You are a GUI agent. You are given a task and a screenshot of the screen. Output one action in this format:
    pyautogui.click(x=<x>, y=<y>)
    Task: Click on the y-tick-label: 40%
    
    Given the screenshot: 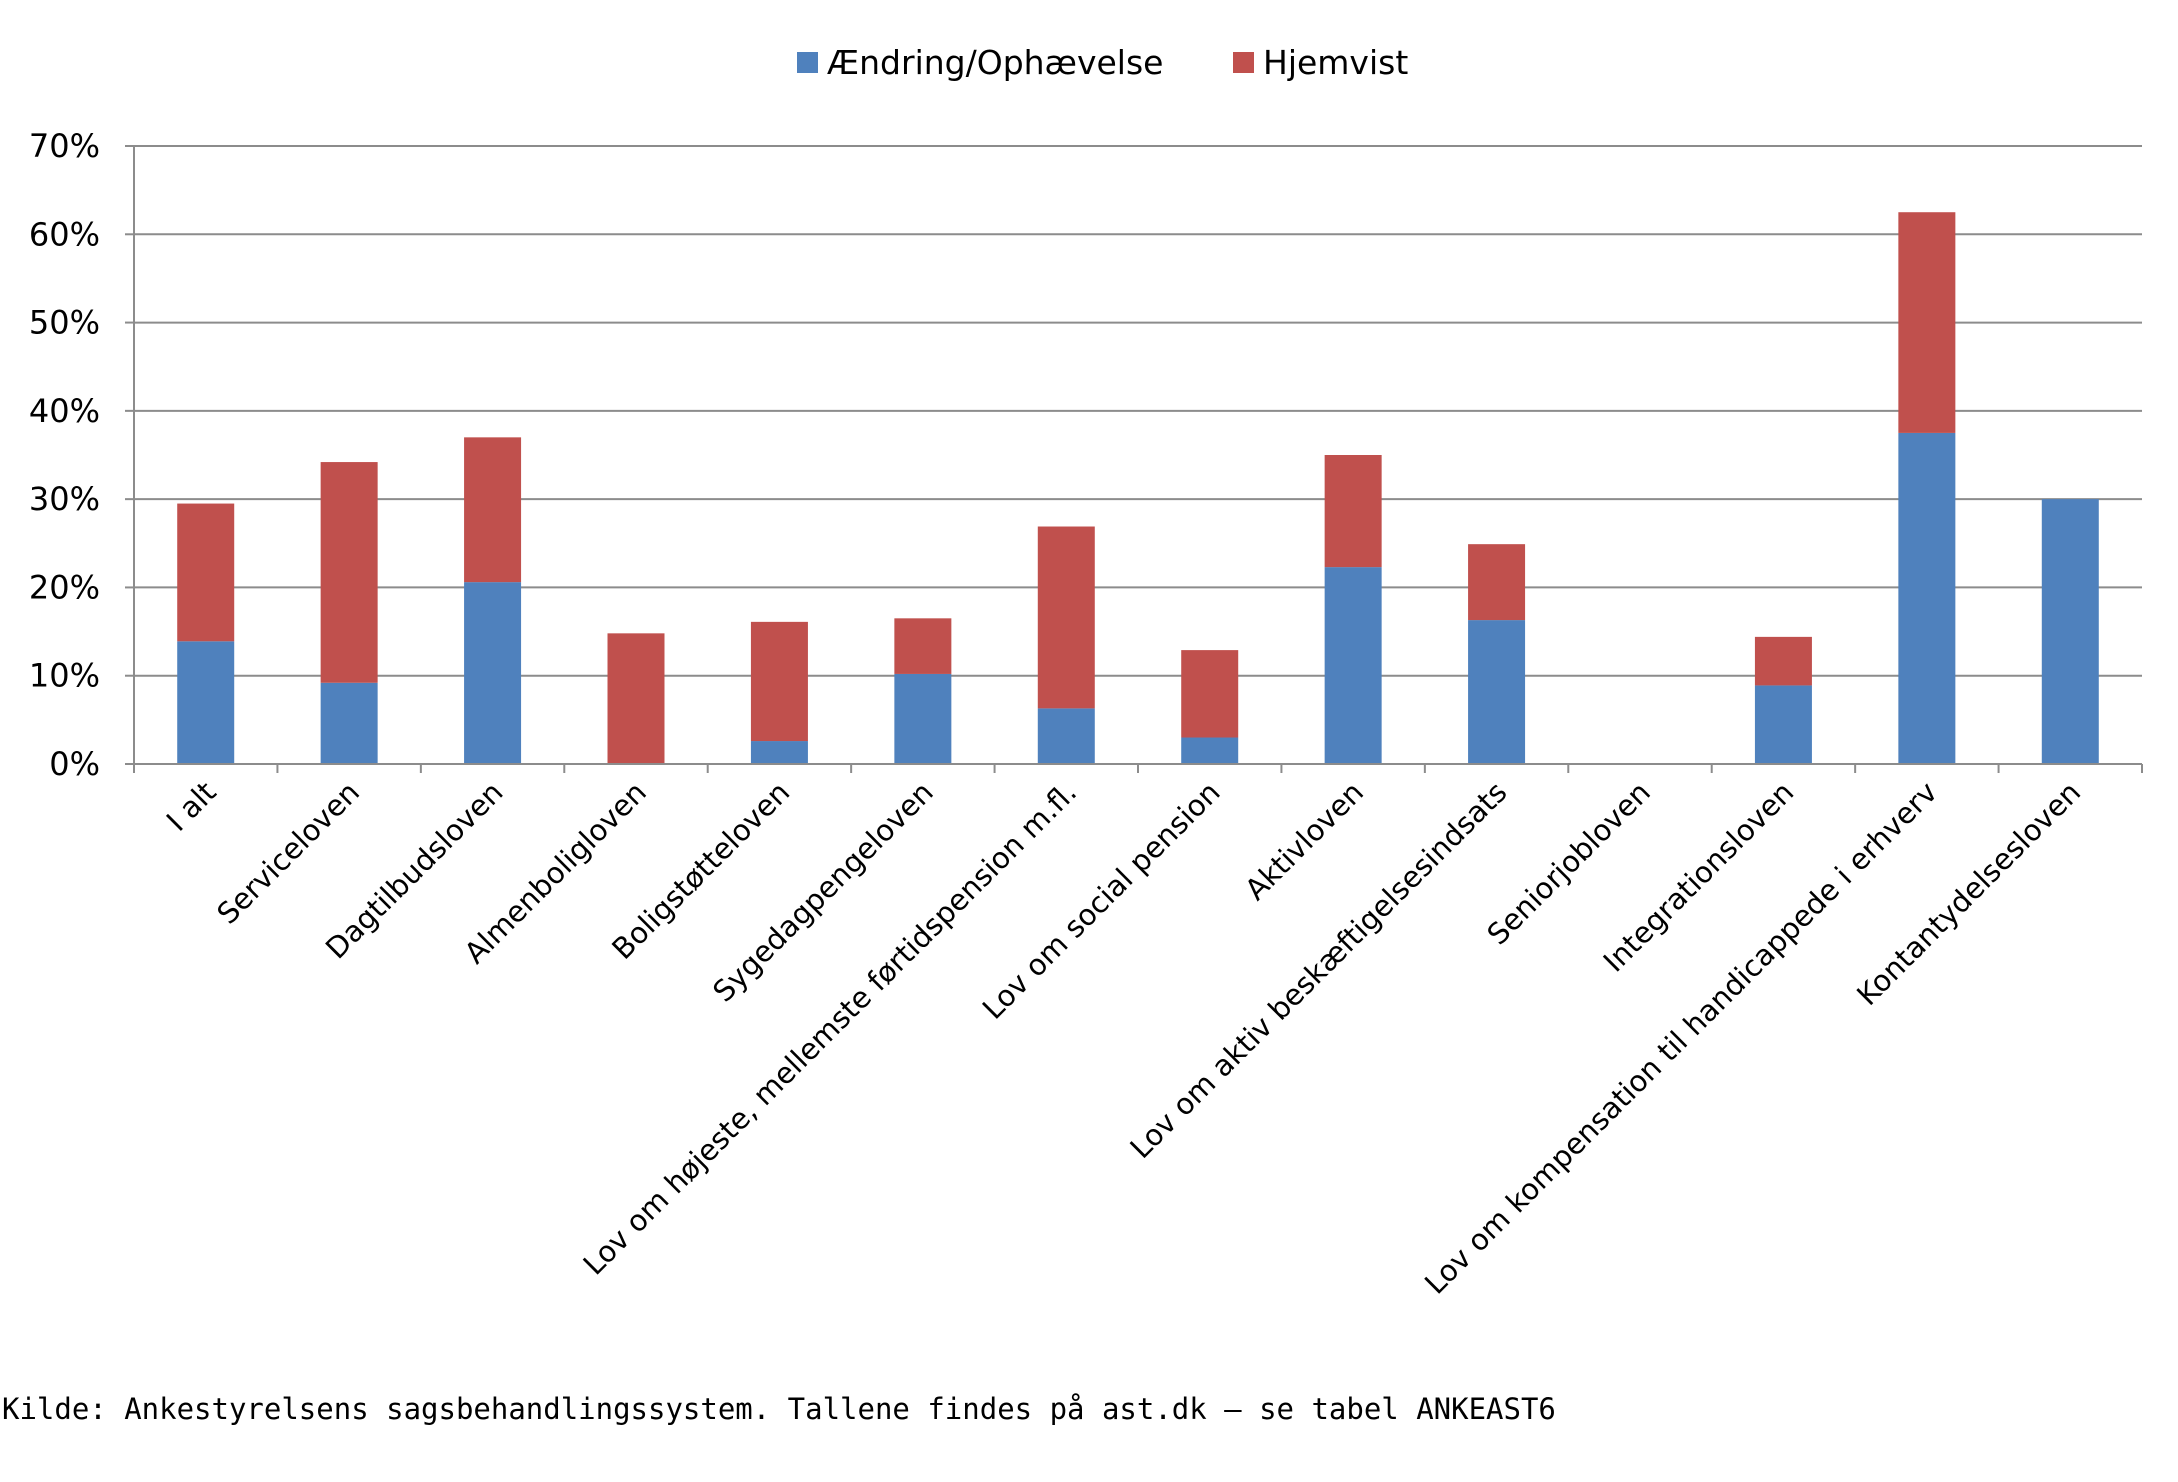 What is the action you would take?
    pyautogui.click(x=64, y=411)
    